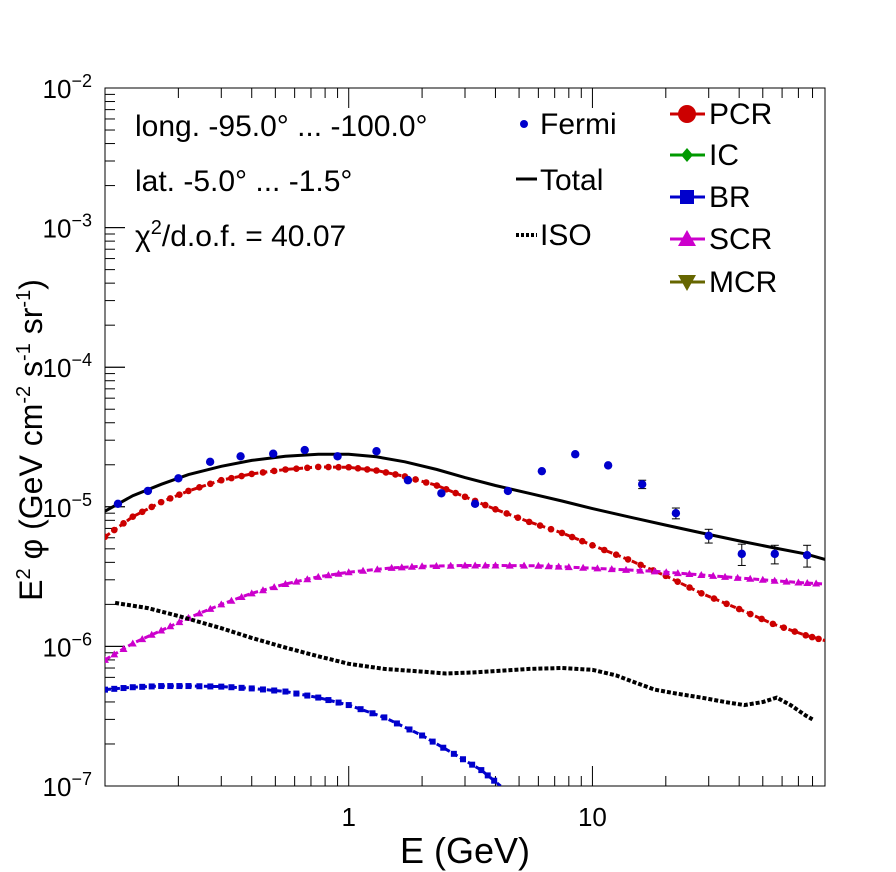 The image size is (896, 872). What do you see at coordinates (31, 373) in the screenshot?
I see `ylabel-mid: s` at bounding box center [31, 373].